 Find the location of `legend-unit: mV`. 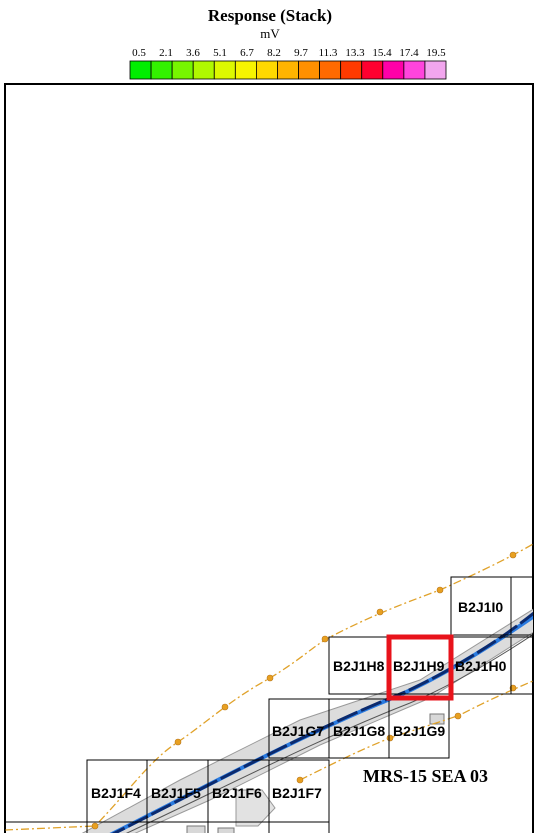

legend-unit: mV is located at coordinates (270, 33).